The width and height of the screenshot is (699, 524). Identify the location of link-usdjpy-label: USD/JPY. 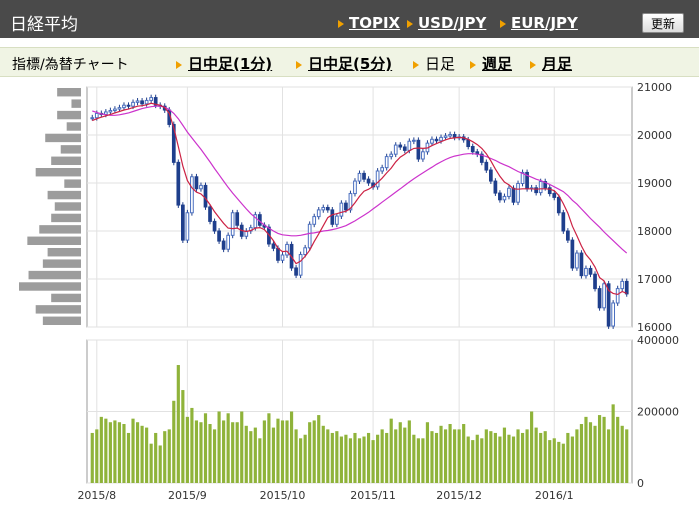
(452, 23).